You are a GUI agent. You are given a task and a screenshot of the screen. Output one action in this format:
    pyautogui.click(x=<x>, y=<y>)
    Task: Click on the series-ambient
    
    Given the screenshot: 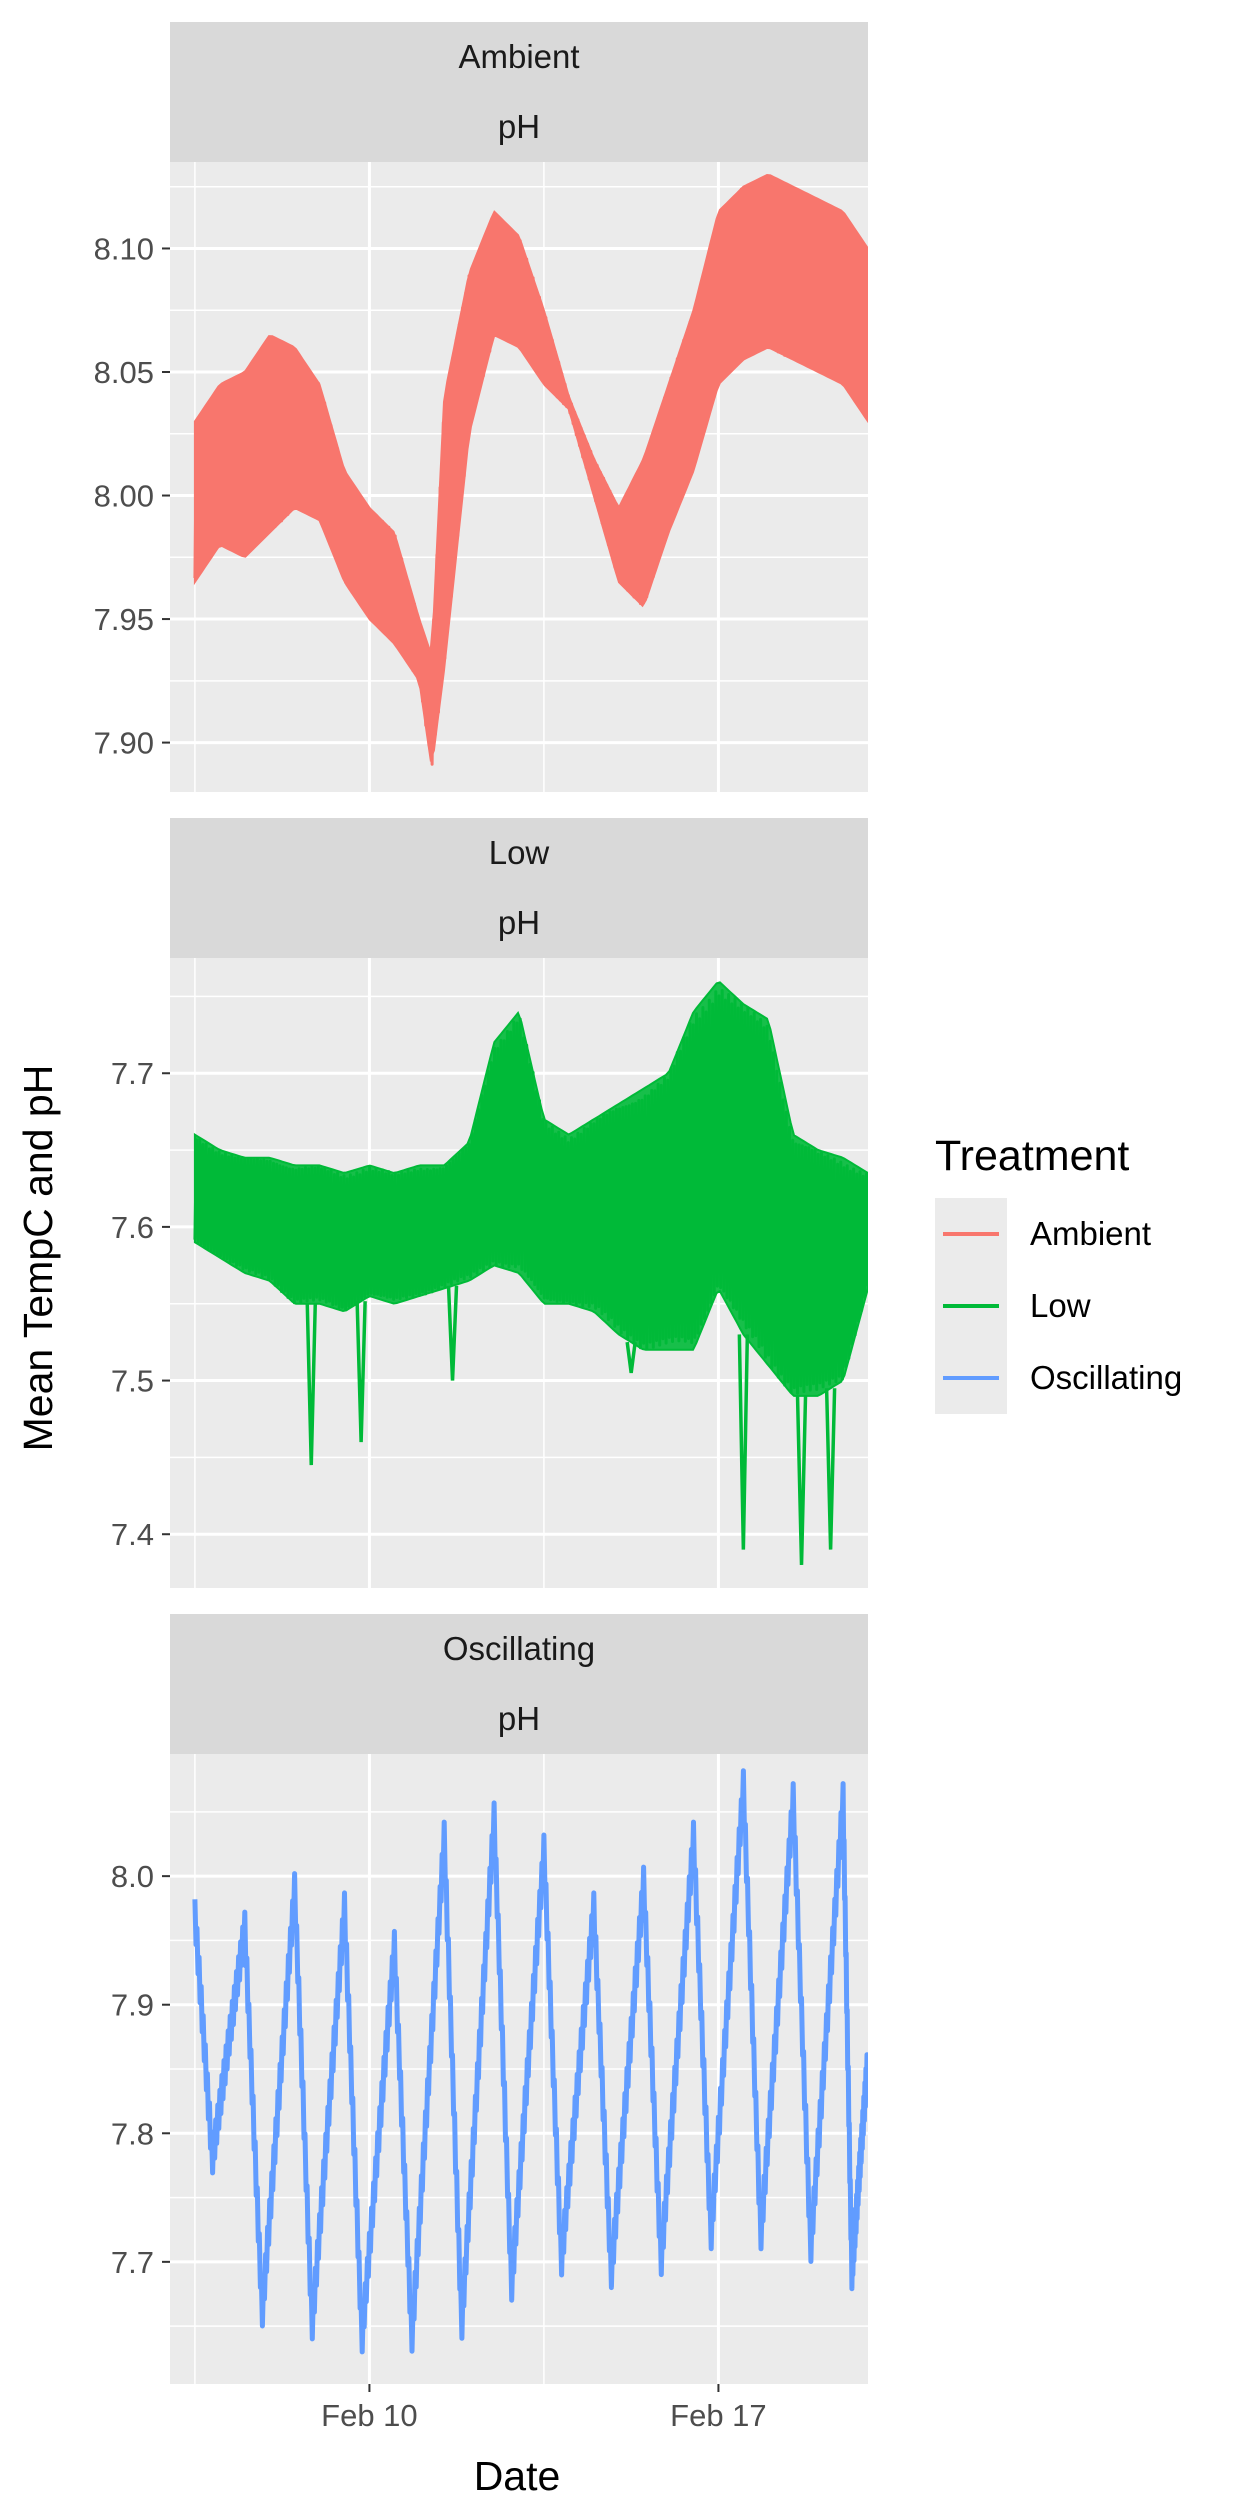 What is the action you would take?
    pyautogui.click(x=530, y=469)
    